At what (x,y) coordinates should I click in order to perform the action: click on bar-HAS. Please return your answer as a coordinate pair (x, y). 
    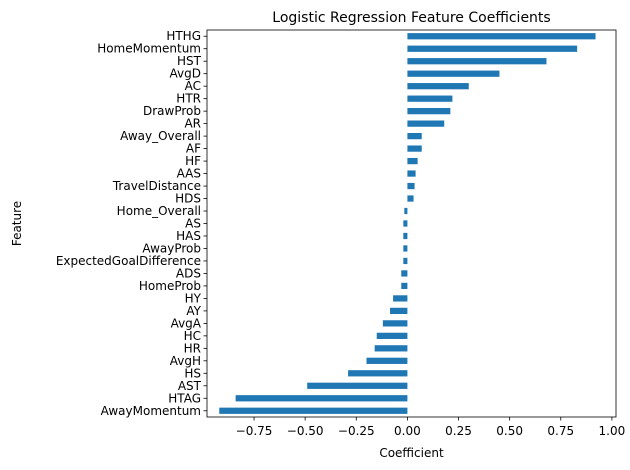
    Looking at the image, I should click on (405, 236).